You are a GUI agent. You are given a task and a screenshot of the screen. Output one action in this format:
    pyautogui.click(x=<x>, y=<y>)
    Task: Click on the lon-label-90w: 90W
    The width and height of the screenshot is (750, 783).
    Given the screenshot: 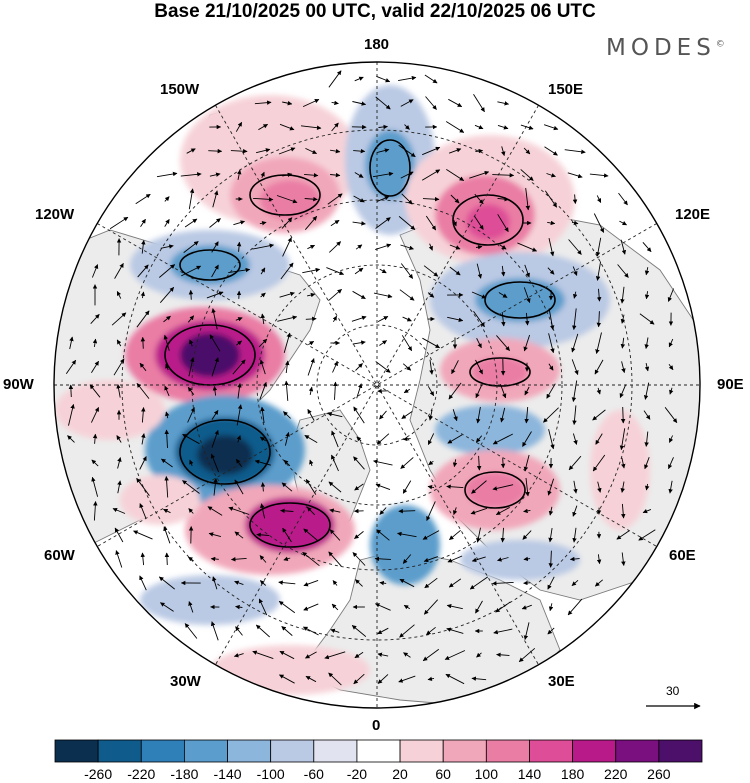 What is the action you would take?
    pyautogui.click(x=18, y=384)
    